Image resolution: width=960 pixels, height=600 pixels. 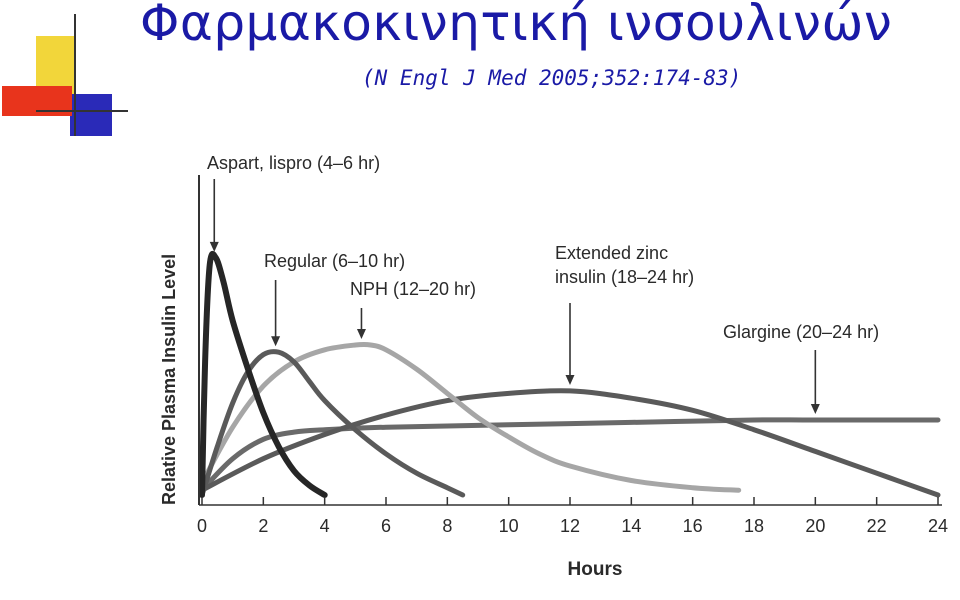 What do you see at coordinates (386, 526) in the screenshot?
I see `x-tick-label: 6` at bounding box center [386, 526].